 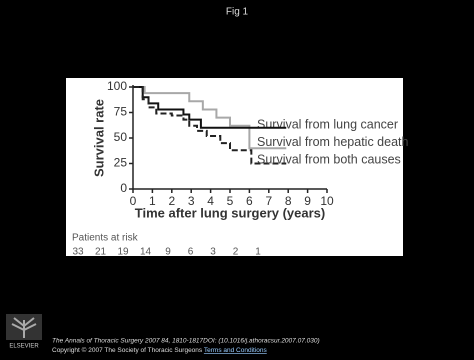 I want to click on at-risk-count: 9, so click(x=168, y=252).